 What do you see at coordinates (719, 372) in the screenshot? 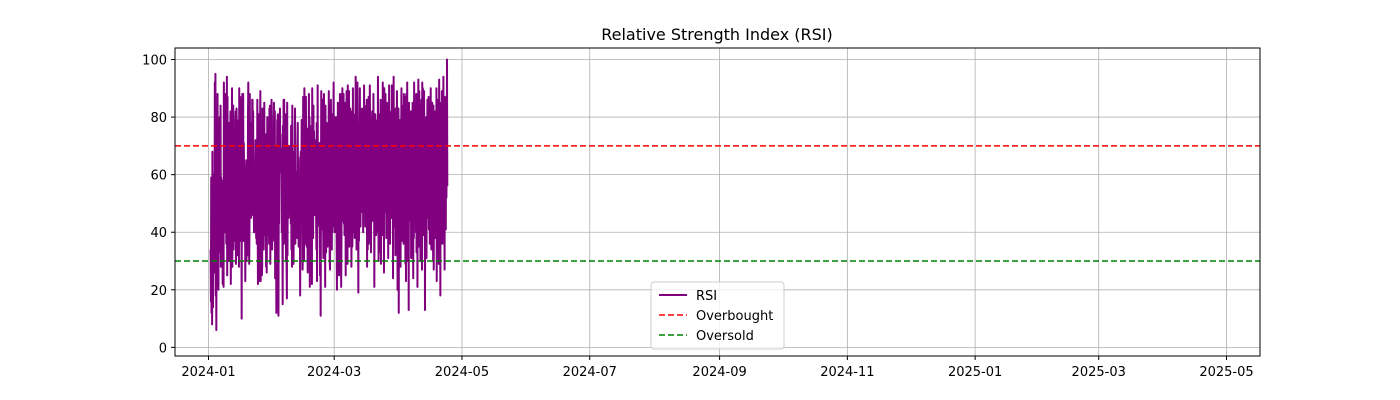
I see `x-tick-label: 2024-09` at bounding box center [719, 372].